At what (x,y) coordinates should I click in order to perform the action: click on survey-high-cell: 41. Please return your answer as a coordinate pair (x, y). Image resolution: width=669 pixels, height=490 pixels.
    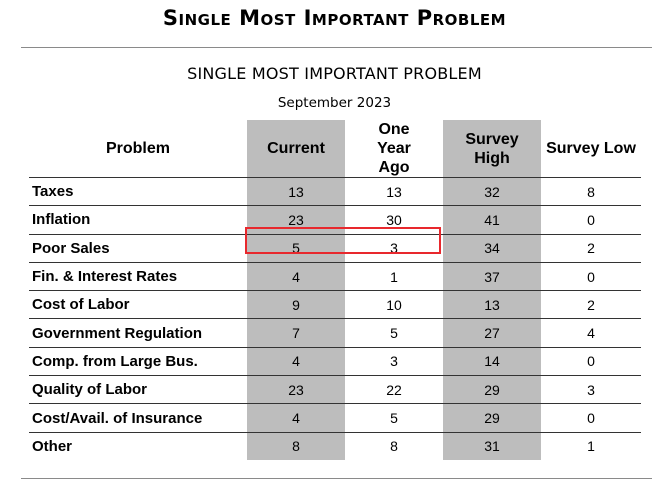
    Looking at the image, I should click on (492, 220).